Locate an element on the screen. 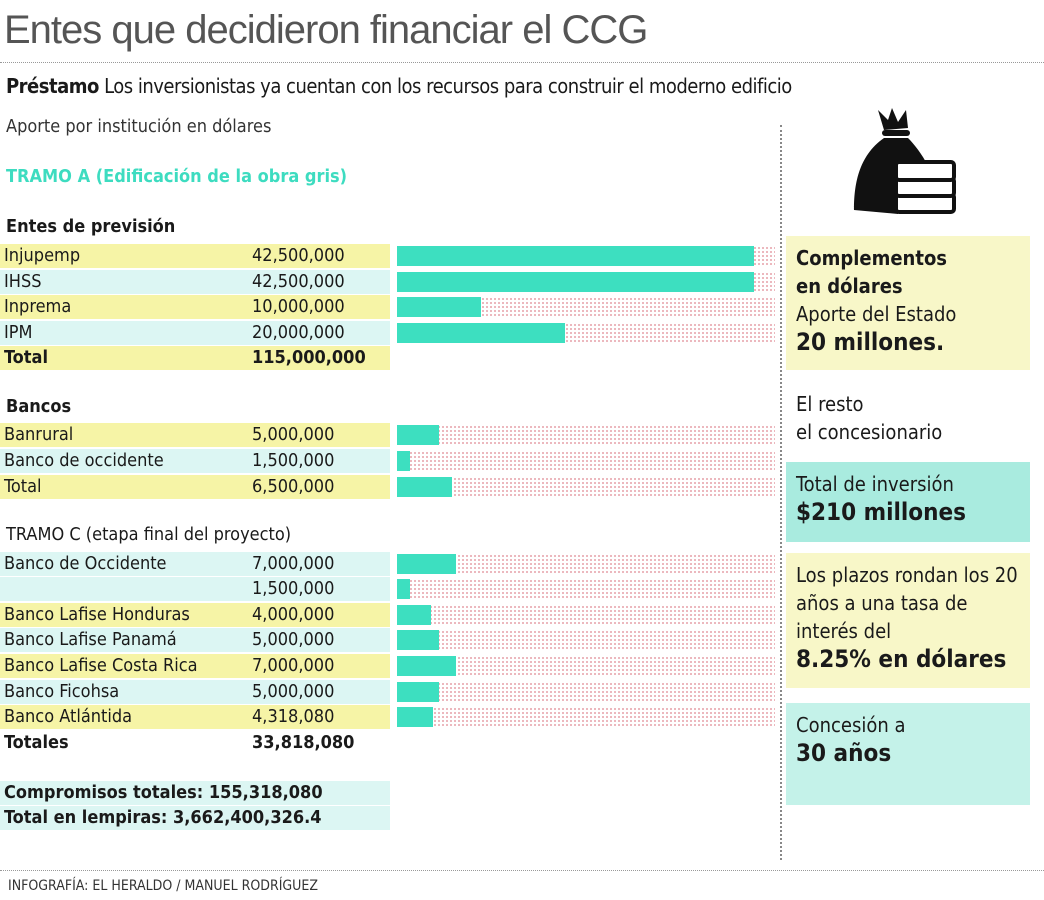 The image size is (1044, 900). box2-big: $210 millones is located at coordinates (881, 512).